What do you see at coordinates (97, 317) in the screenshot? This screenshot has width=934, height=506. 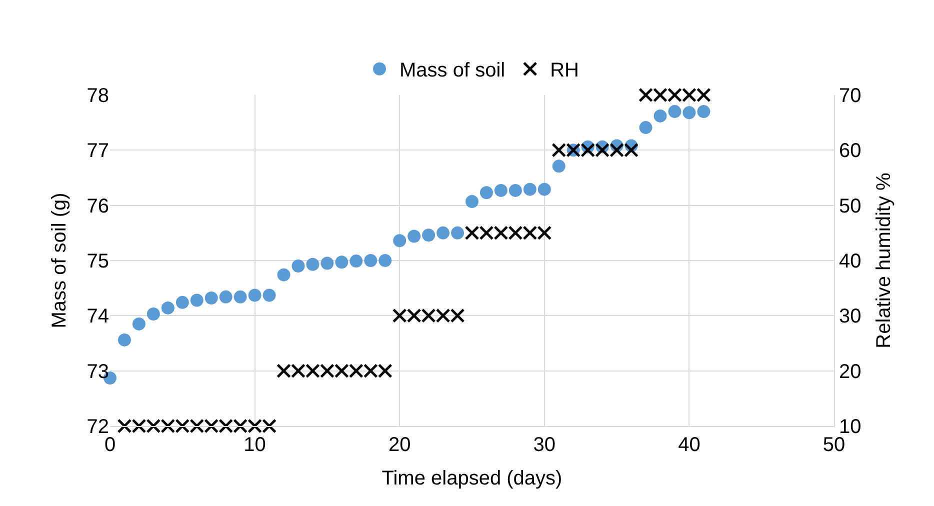 I see `y-tick-label: 74` at bounding box center [97, 317].